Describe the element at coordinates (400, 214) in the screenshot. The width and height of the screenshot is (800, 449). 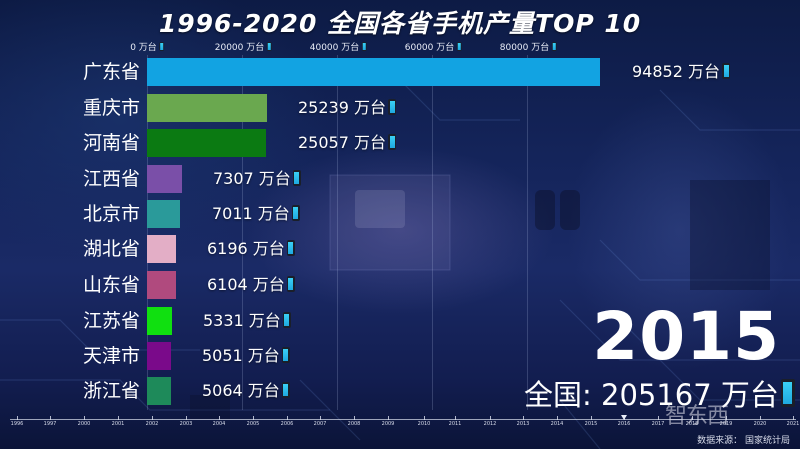
I see `bar-row: 北京市 7011 万台` at that location.